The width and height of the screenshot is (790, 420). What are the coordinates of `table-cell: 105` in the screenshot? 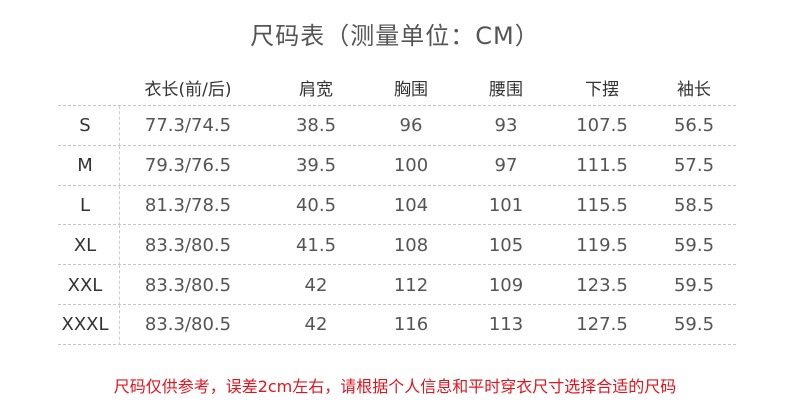 It's located at (506, 245).